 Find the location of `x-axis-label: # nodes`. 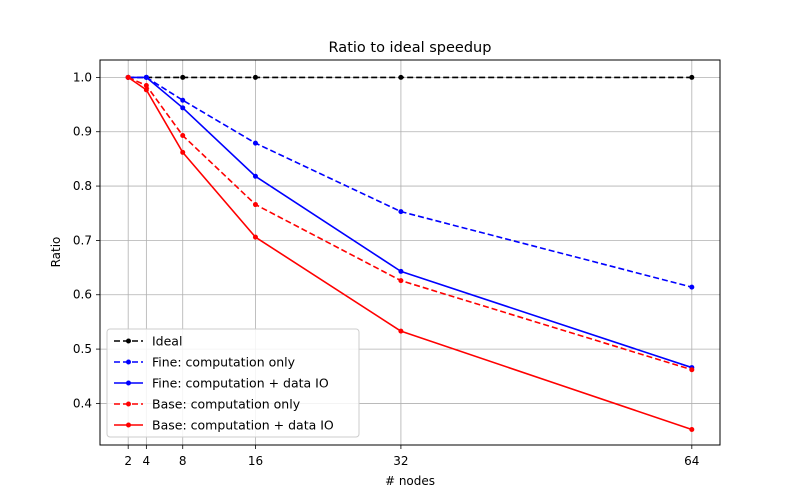

x-axis-label: # nodes is located at coordinates (410, 481).